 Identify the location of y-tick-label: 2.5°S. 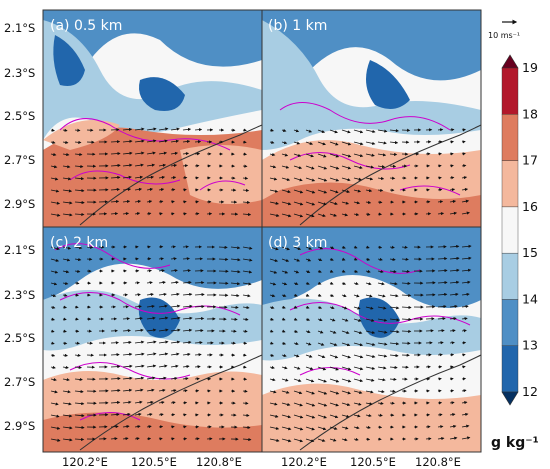
(19, 116).